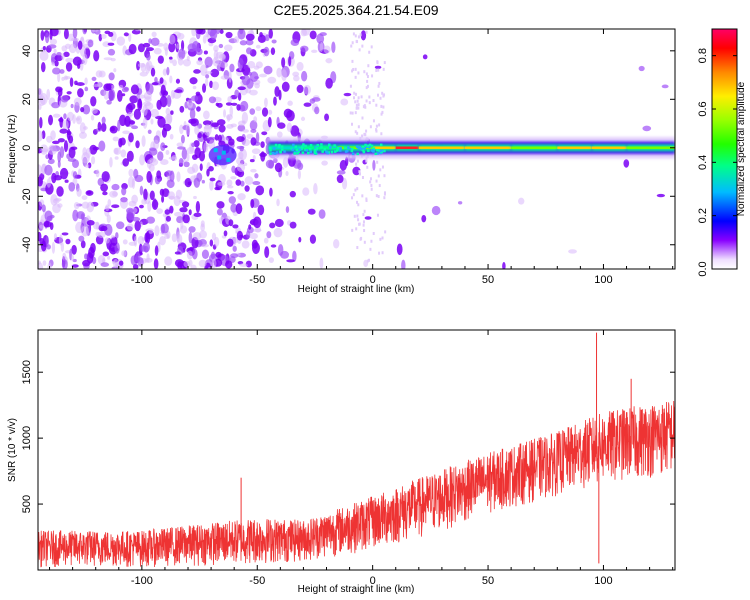 This screenshot has width=750, height=600. Describe the element at coordinates (257, 280) in the screenshot. I see `x-tick-label: -50` at that location.